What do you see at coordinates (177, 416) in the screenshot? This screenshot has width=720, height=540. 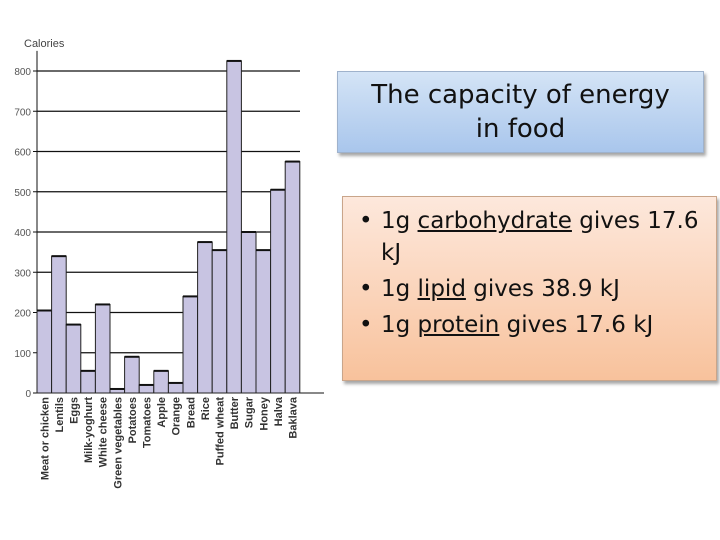 I see `category-label: Orange` at bounding box center [177, 416].